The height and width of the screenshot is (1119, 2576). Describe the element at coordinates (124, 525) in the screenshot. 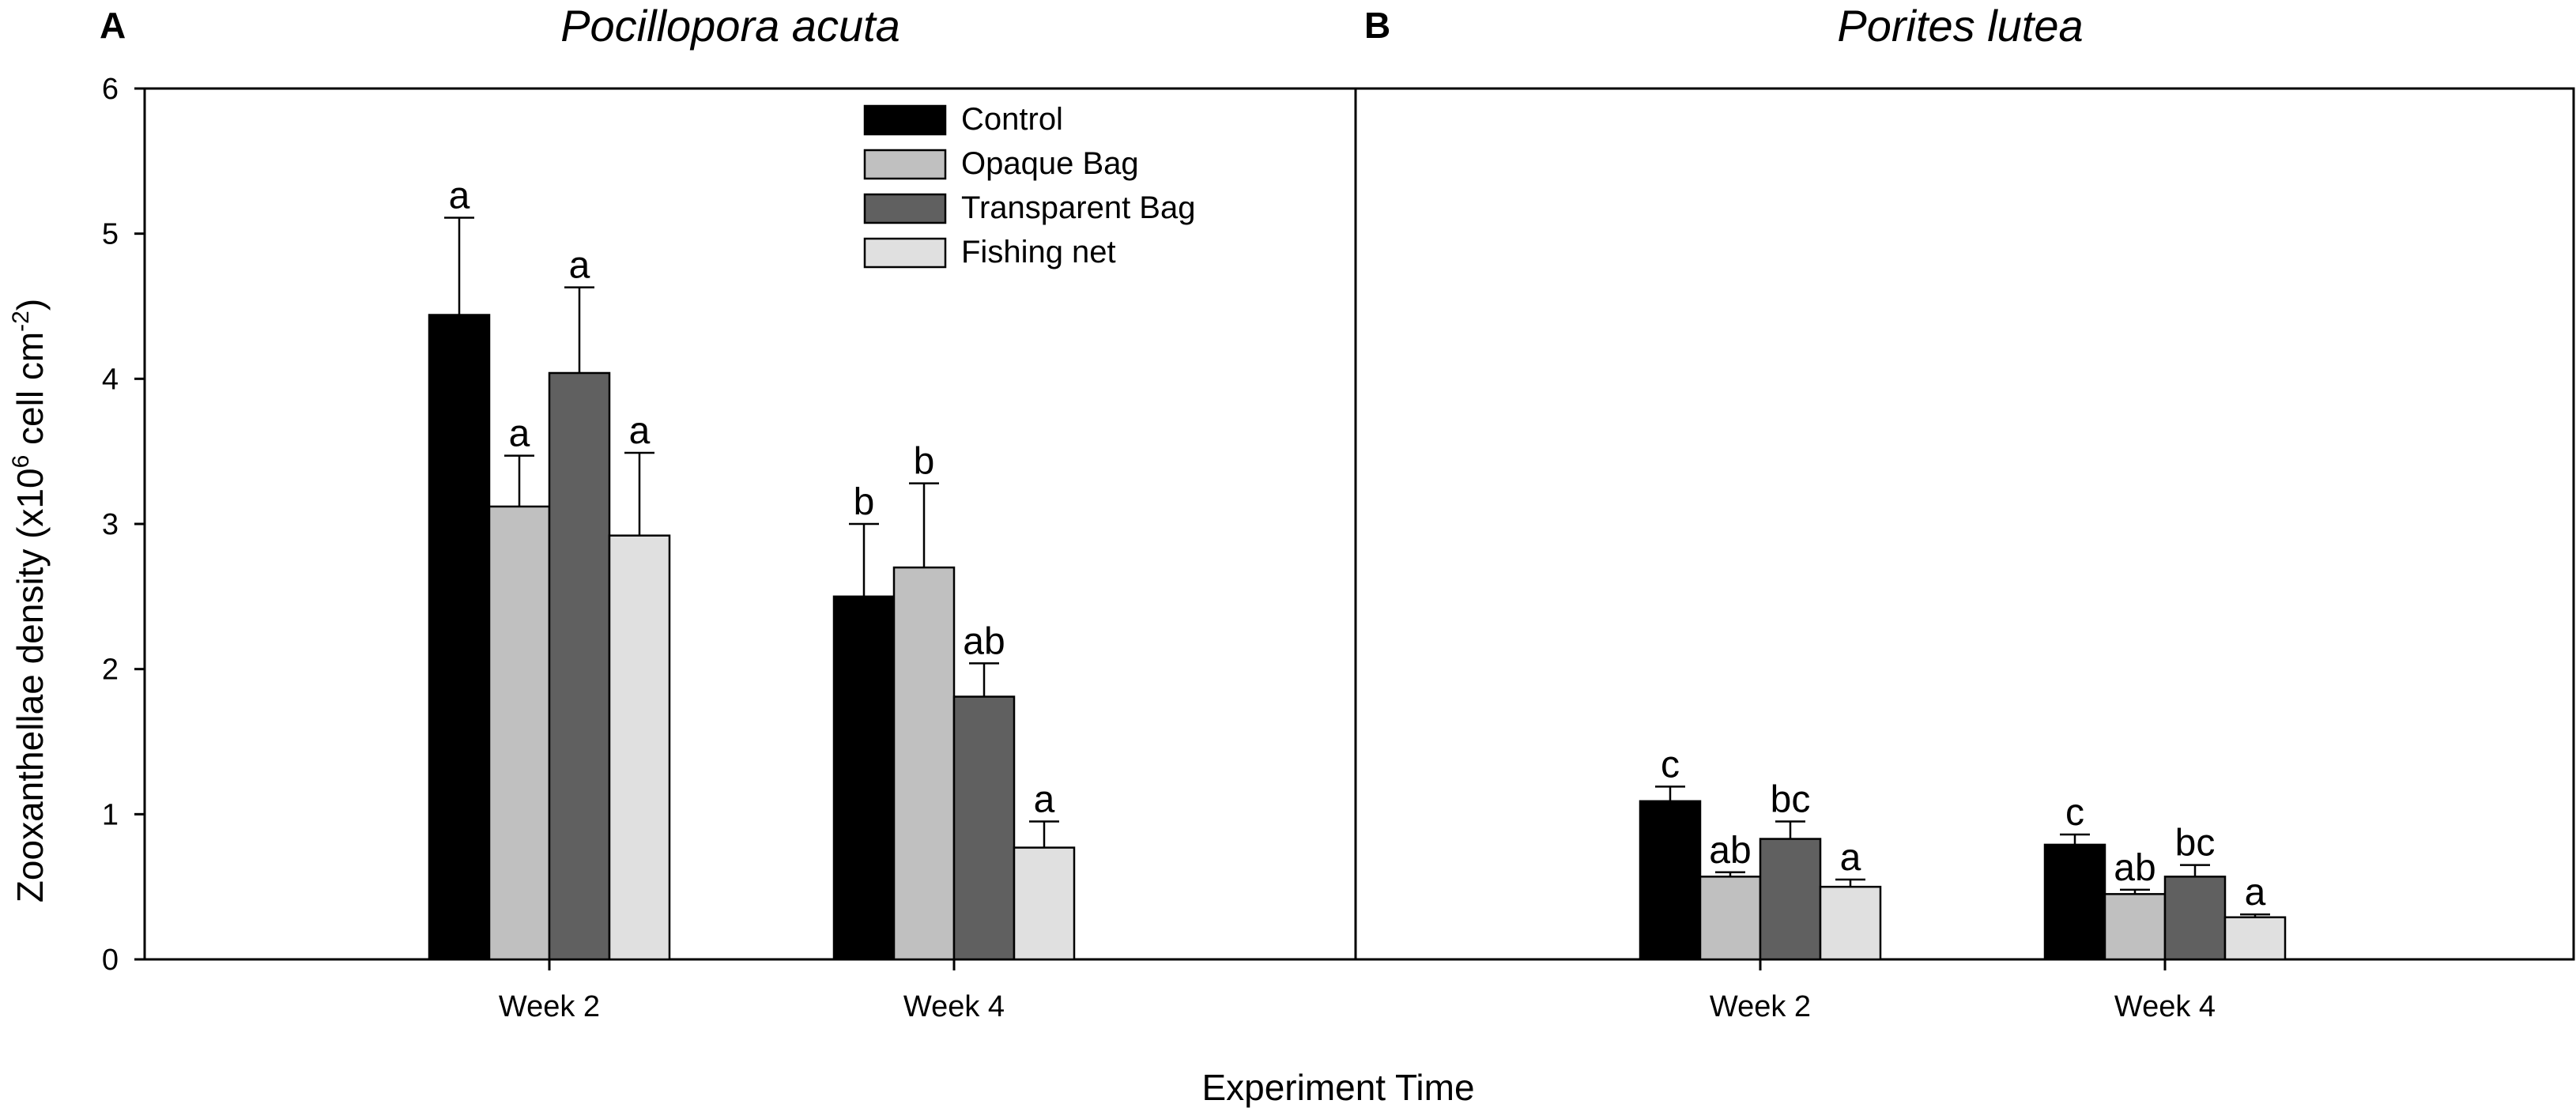

I see `y-axis: 0 1 2 3 4 5 6` at that location.